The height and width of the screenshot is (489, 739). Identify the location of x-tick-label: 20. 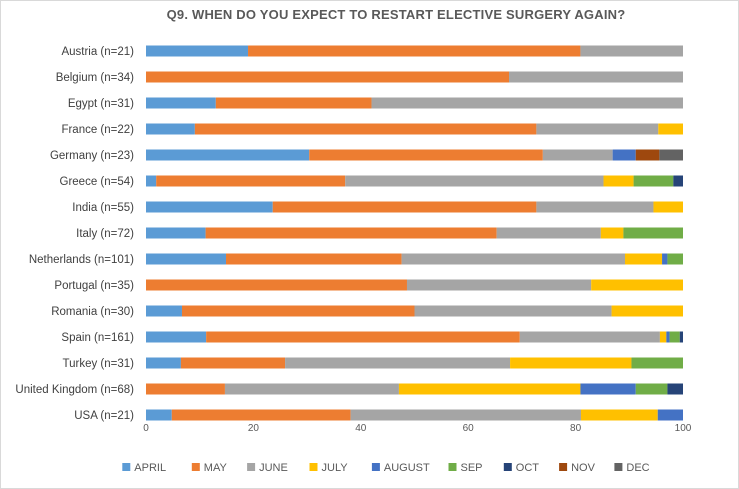
(254, 428).